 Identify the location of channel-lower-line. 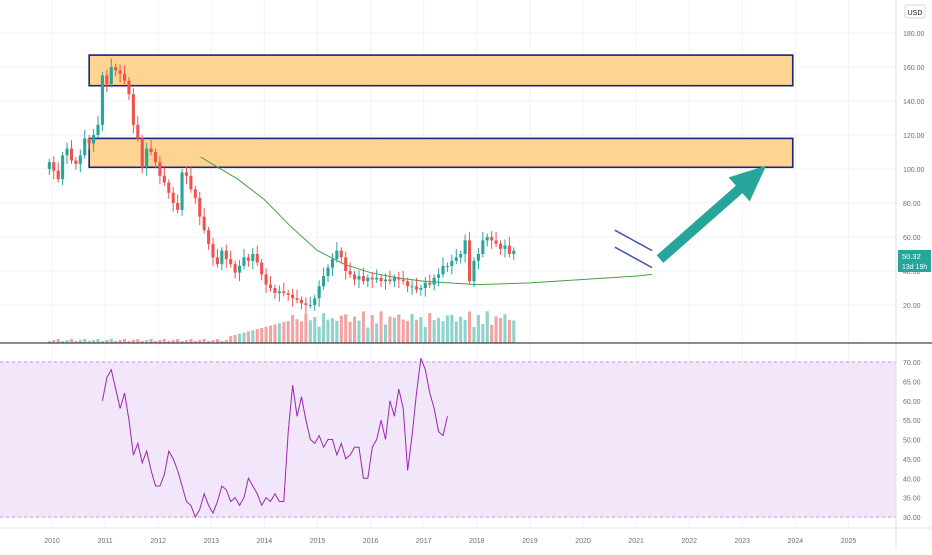
(633, 257).